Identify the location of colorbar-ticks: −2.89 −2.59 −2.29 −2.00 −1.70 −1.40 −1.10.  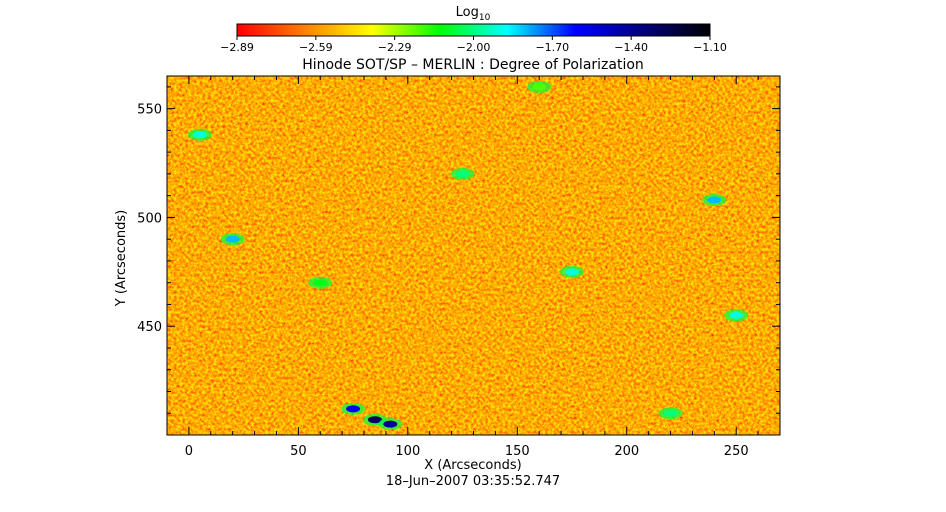
(473, 45).